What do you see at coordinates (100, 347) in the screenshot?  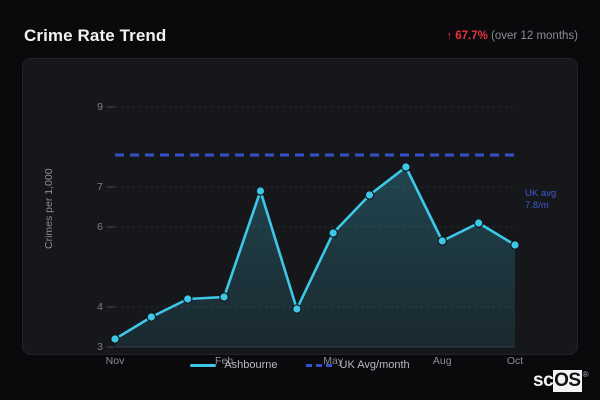 I see `y-axis-tick-label: 3` at bounding box center [100, 347].